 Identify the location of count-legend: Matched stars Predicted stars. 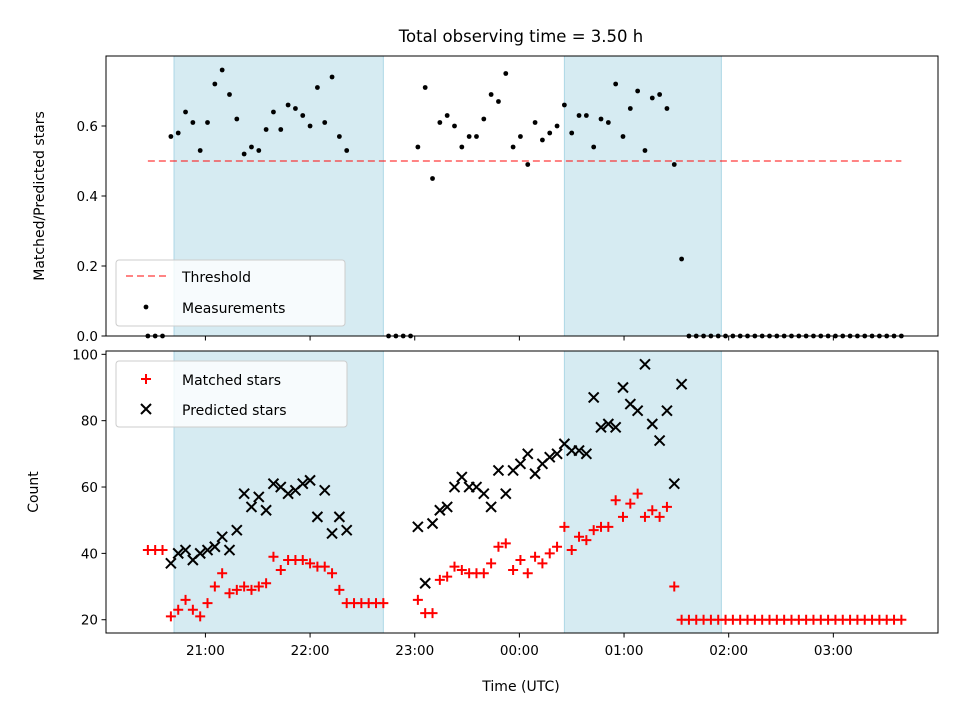
(231, 394).